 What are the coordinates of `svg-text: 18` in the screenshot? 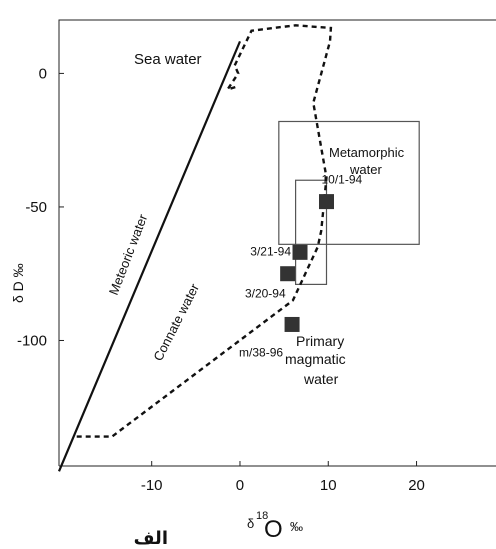 It's located at (262, 516).